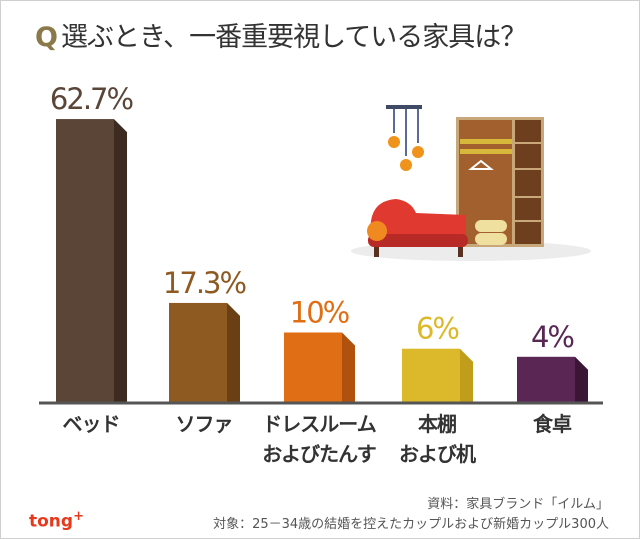 The width and height of the screenshot is (640, 539). What do you see at coordinates (46, 37) in the screenshot?
I see `q-mark: Q` at bounding box center [46, 37].